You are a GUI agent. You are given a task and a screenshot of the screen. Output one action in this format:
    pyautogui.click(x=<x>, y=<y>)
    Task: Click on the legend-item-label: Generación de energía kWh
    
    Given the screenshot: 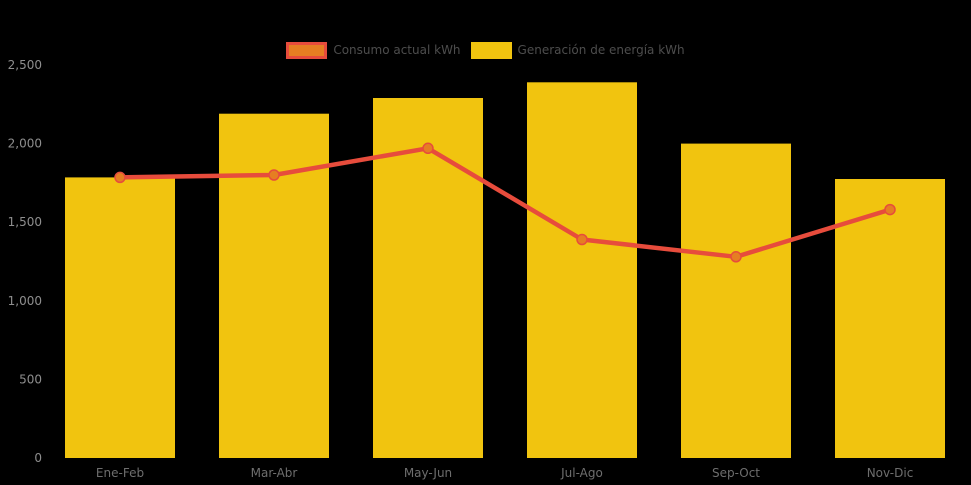 What is the action you would take?
    pyautogui.click(x=601, y=50)
    